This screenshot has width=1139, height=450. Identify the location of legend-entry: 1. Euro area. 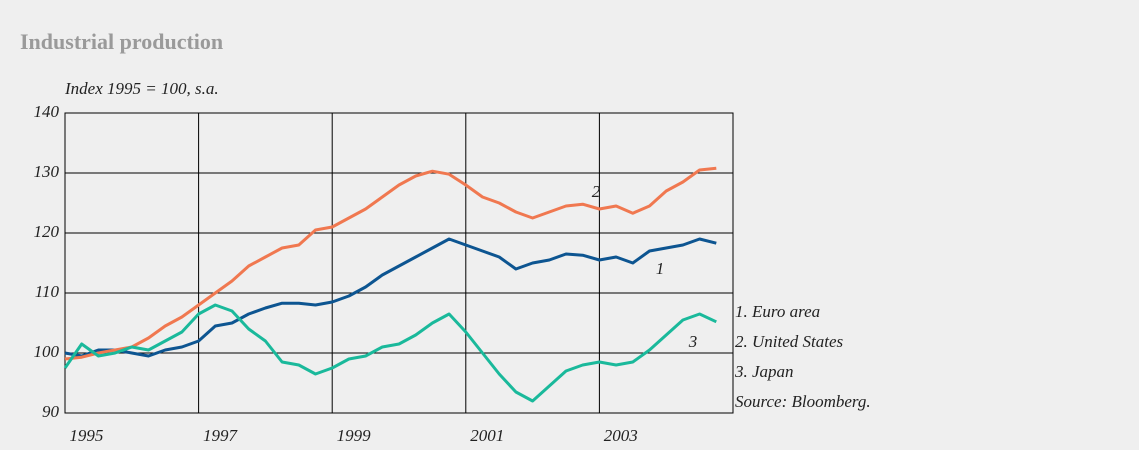
(777, 311).